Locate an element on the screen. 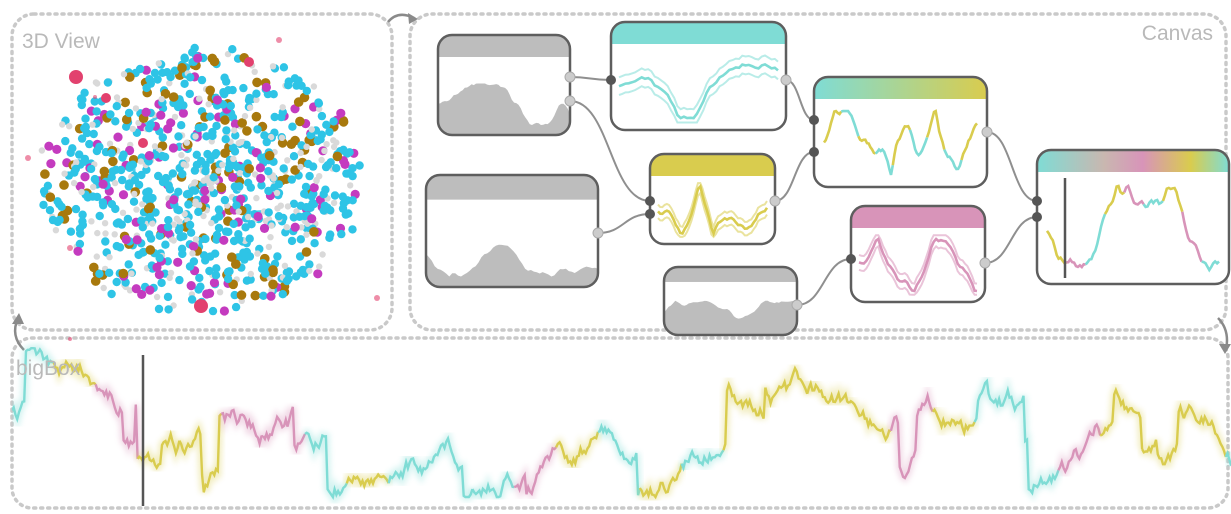 Image resolution: width=1231 pixels, height=514 pixels. canvas-label: Canvas is located at coordinates (1177, 33).